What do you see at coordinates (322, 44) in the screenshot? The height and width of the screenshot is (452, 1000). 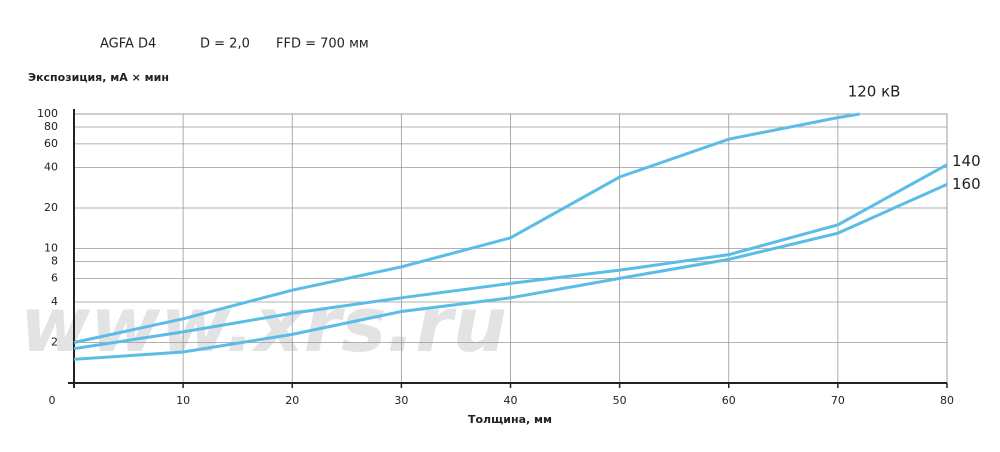 I see `header-text: FFD = 700 мм` at bounding box center [322, 44].